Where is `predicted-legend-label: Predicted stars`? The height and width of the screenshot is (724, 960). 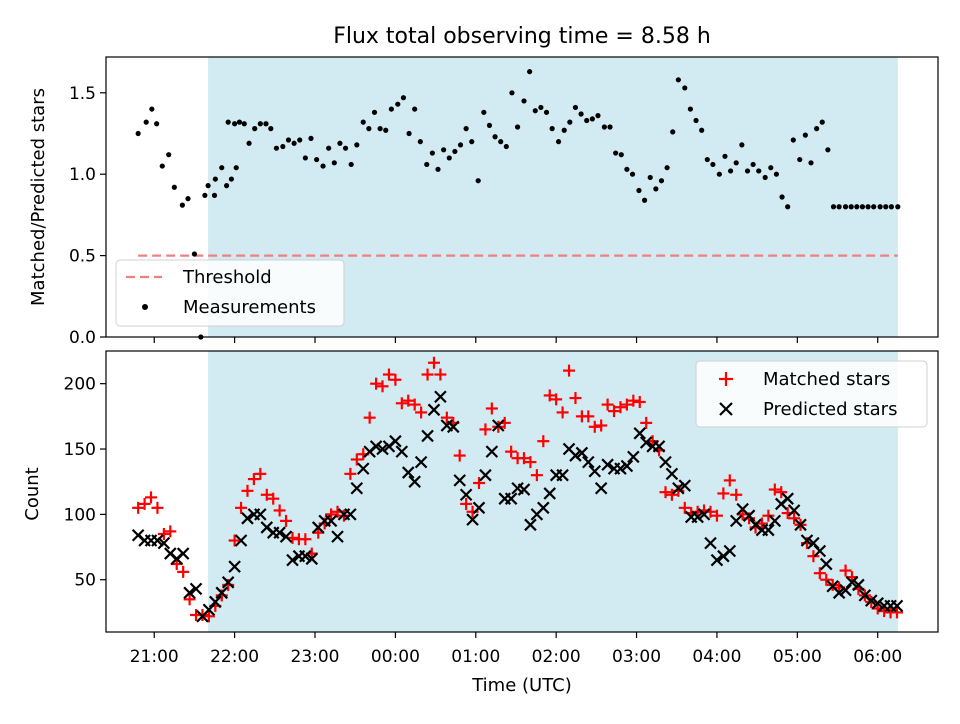 predicted-legend-label: Predicted stars is located at coordinates (830, 409).